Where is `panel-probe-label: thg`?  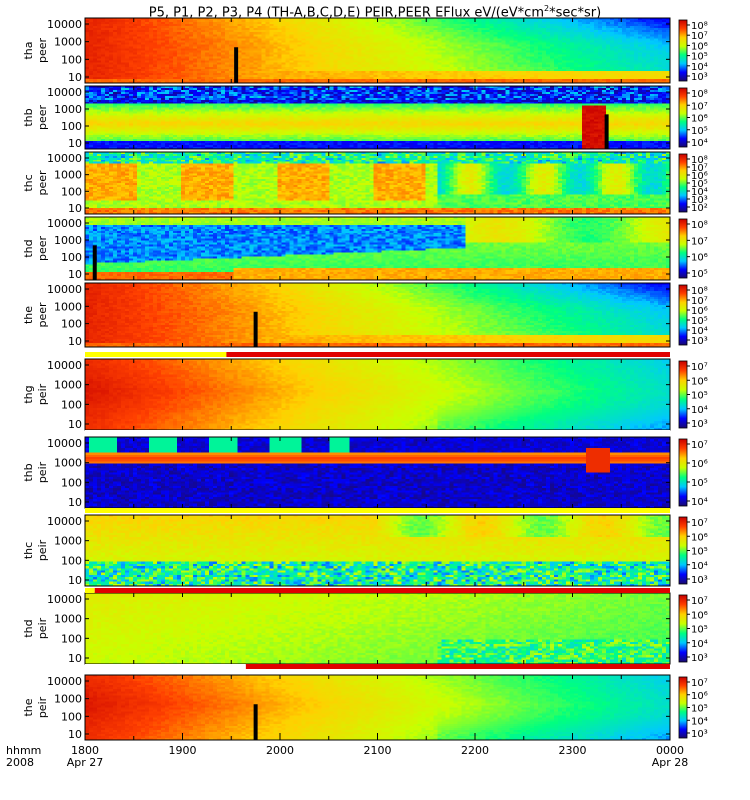
panel-probe-label: thg is located at coordinates (28, 394).